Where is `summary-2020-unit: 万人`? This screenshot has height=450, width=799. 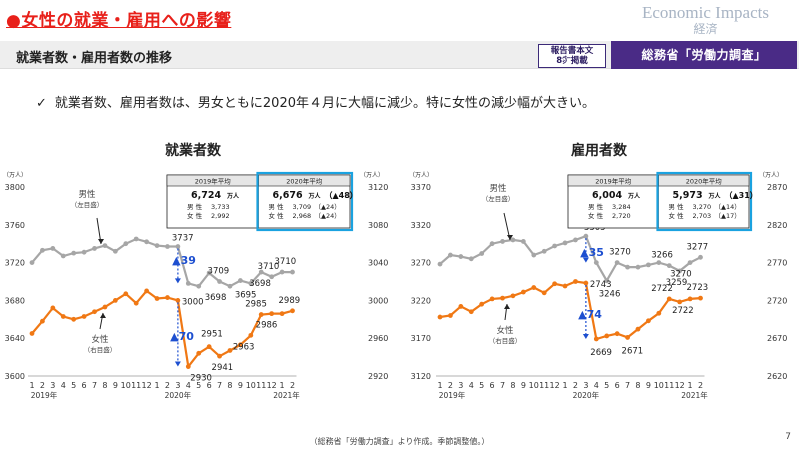
summary-2020-unit: 万人 is located at coordinates (315, 196).